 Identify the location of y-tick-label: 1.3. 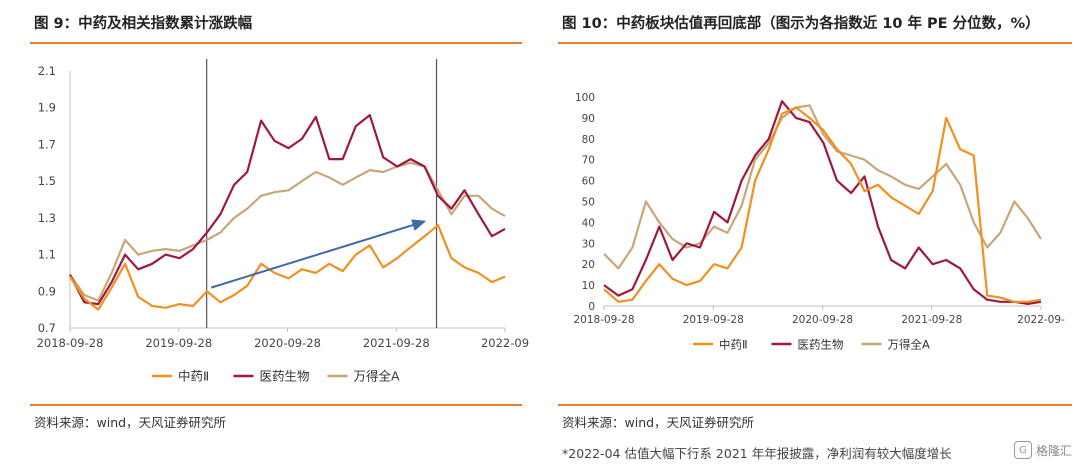
(47, 218).